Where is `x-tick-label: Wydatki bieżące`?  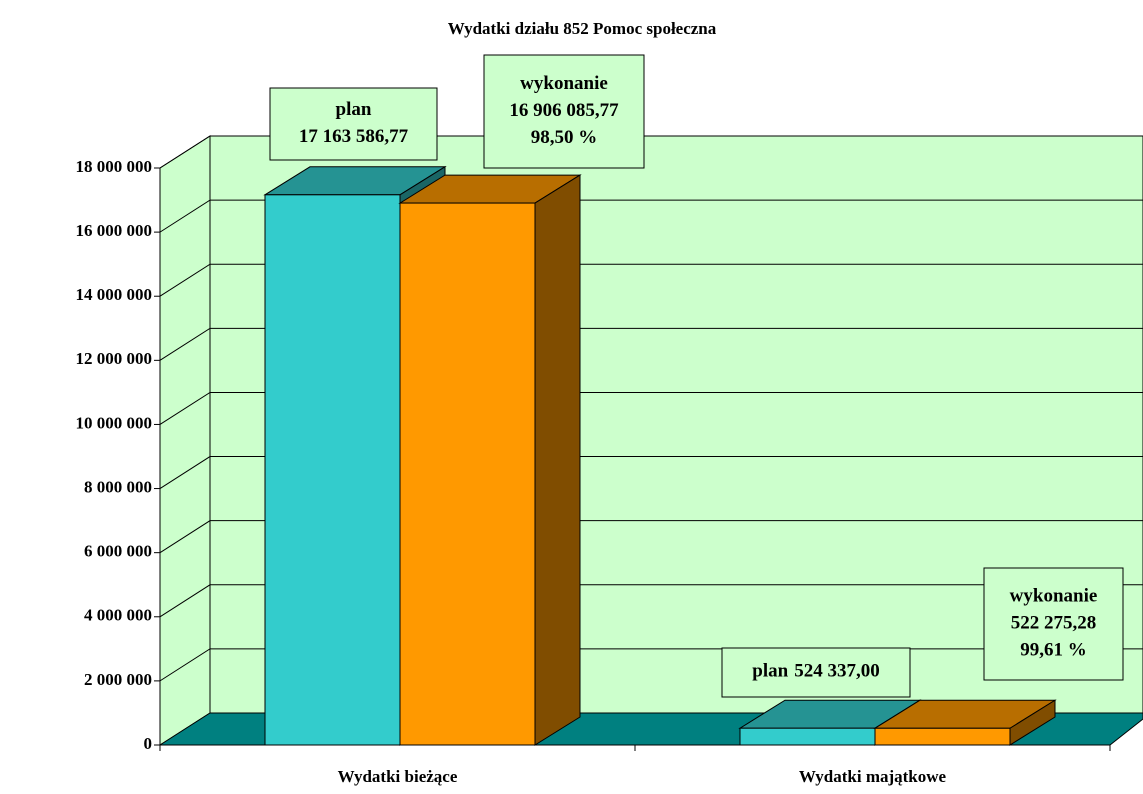 x-tick-label: Wydatki bieżące is located at coordinates (398, 776).